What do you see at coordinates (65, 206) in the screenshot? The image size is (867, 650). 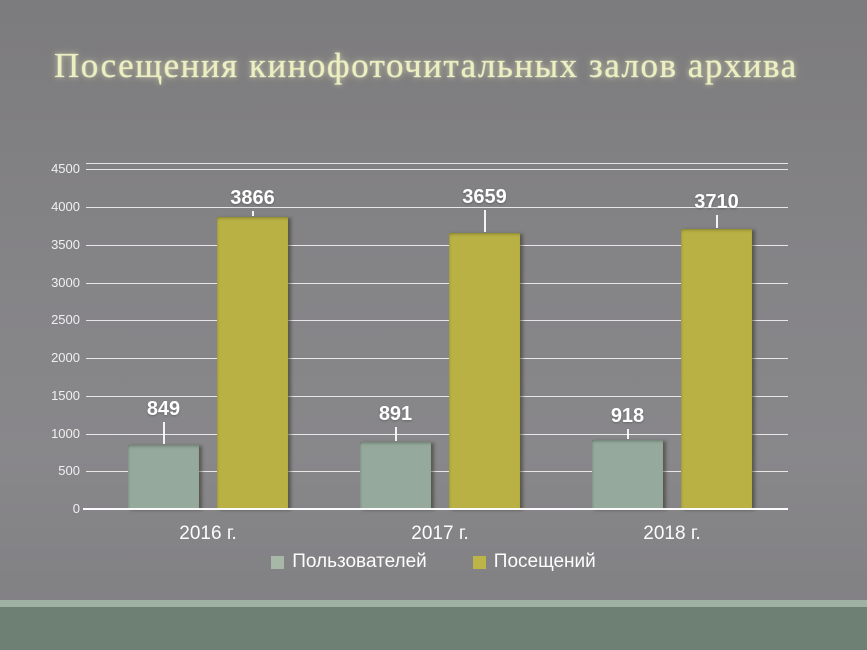 I see `y-axis-tick-4000: 4000` at bounding box center [65, 206].